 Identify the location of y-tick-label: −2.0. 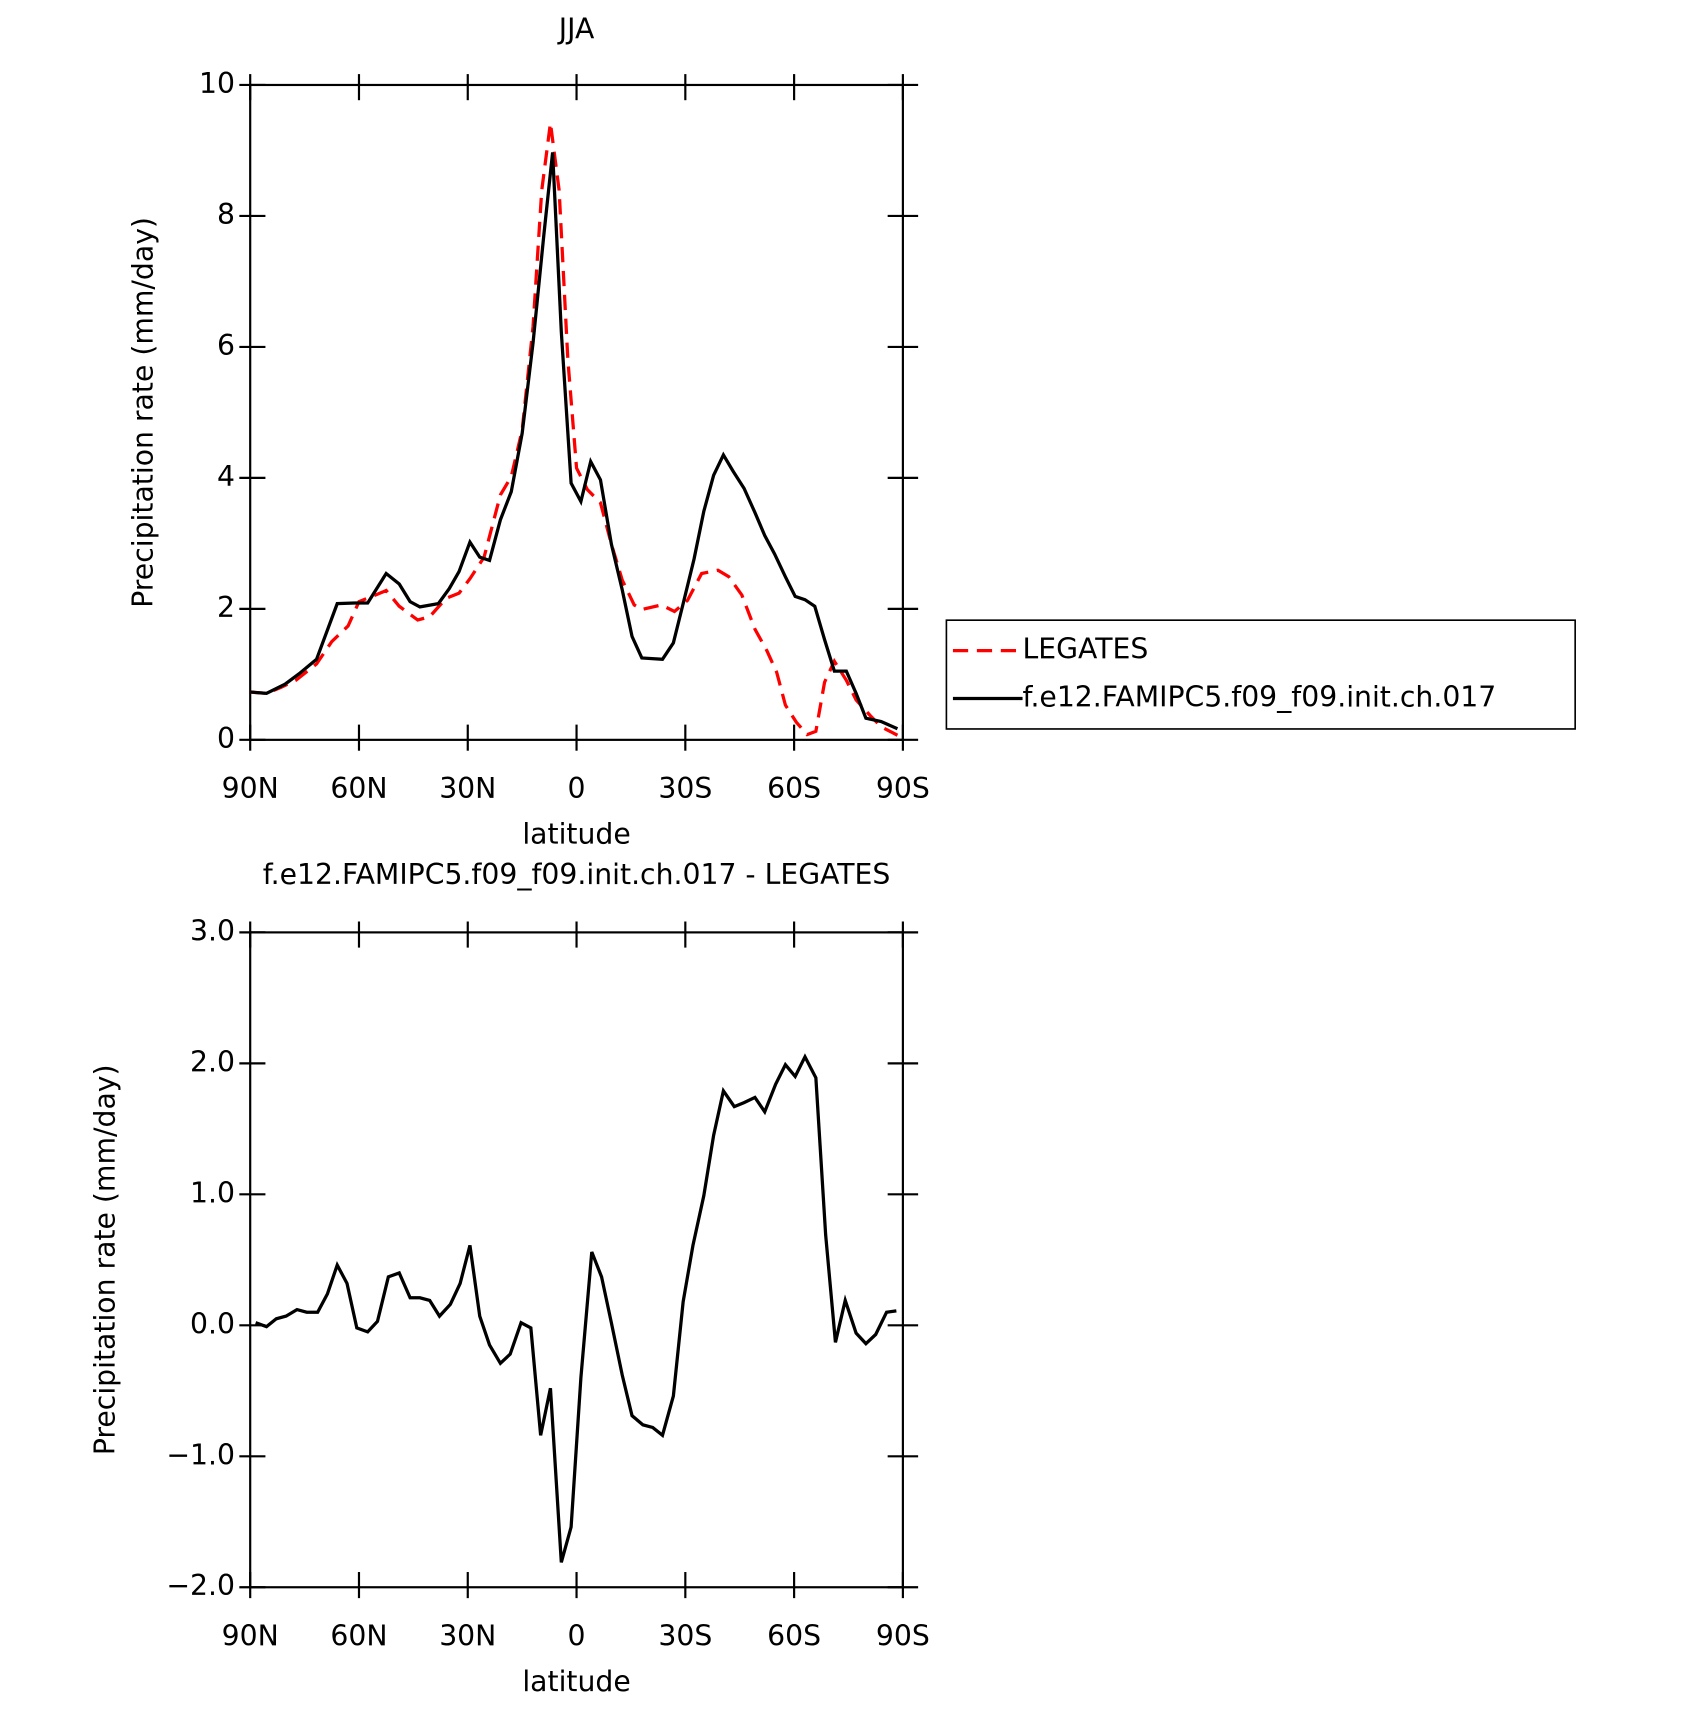
(200, 1585).